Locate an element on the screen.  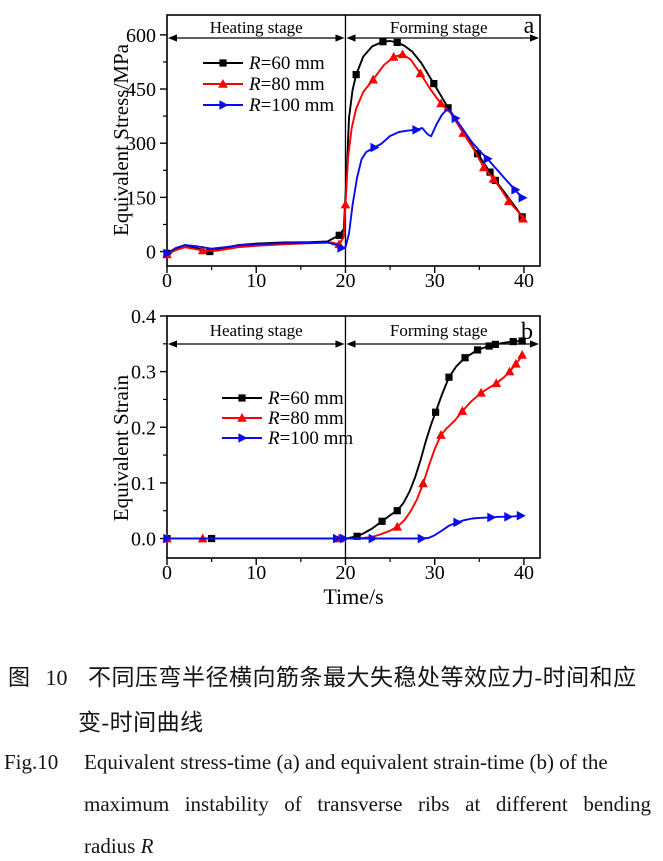
y-tick-label: 0.4 is located at coordinates (143, 317).